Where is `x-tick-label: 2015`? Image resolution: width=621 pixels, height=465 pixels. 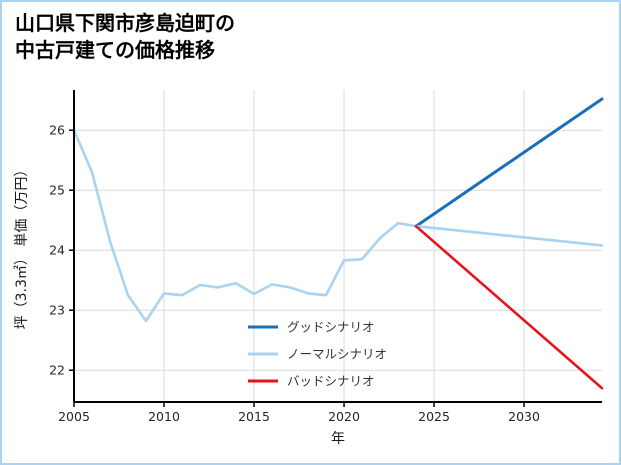 x-tick-label: 2015 is located at coordinates (254, 416).